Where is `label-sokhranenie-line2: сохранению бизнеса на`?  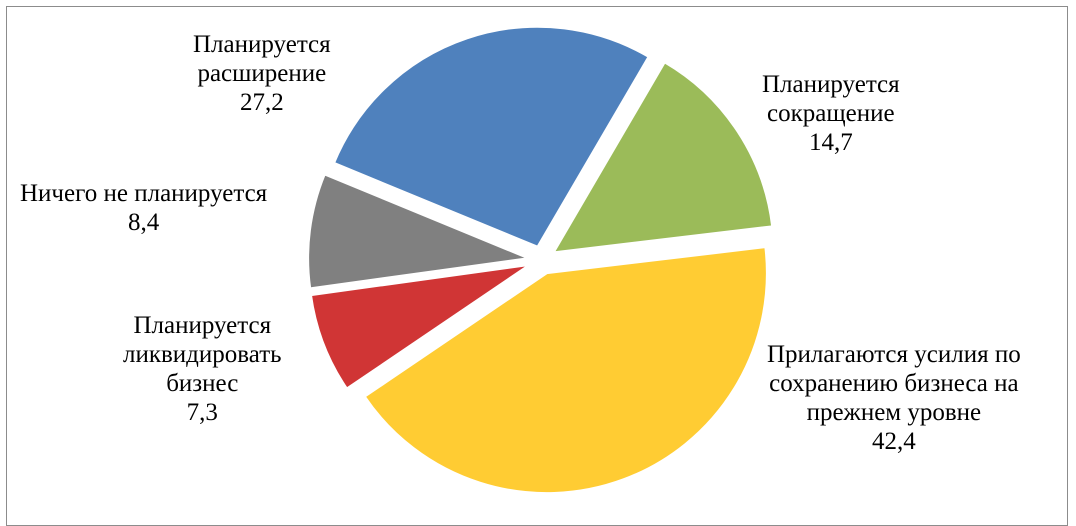
label-sokhranenie-line2: сохранению бизнеса на is located at coordinates (894, 383).